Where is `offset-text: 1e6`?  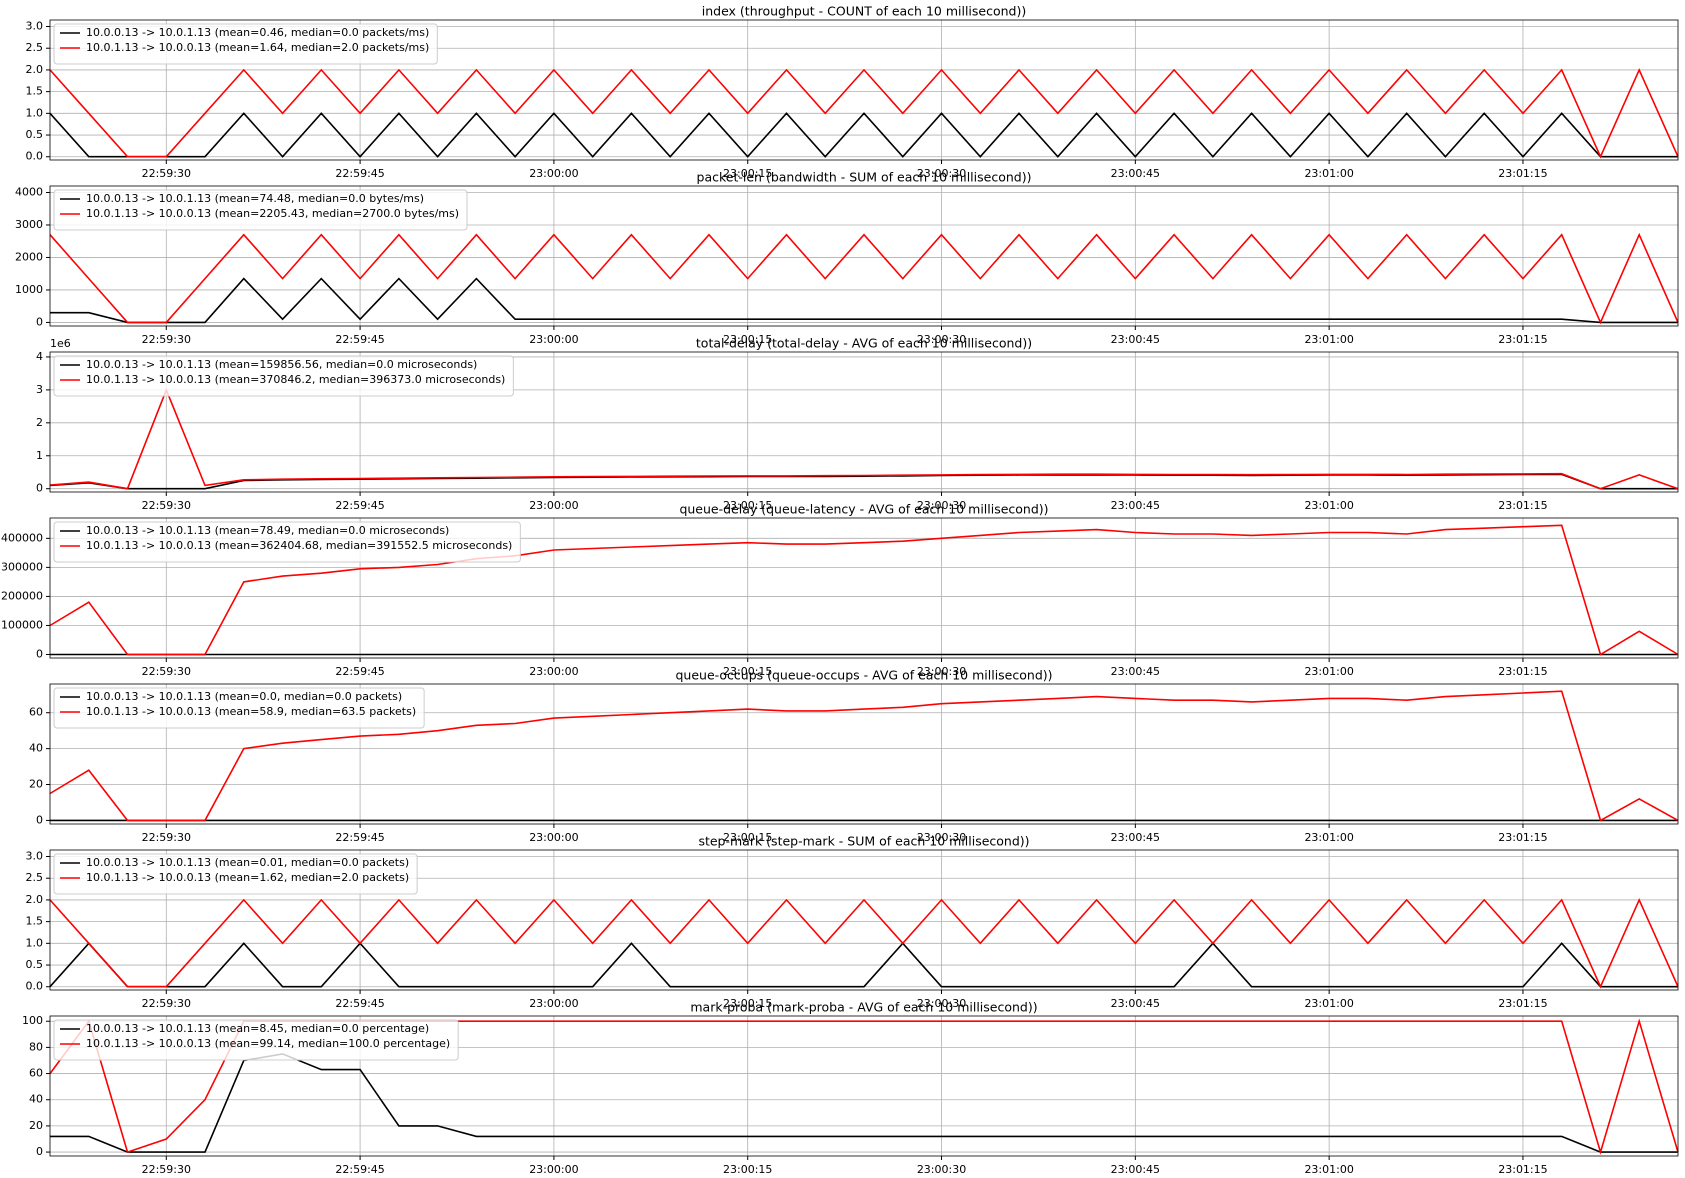 offset-text: 1e6 is located at coordinates (60, 343).